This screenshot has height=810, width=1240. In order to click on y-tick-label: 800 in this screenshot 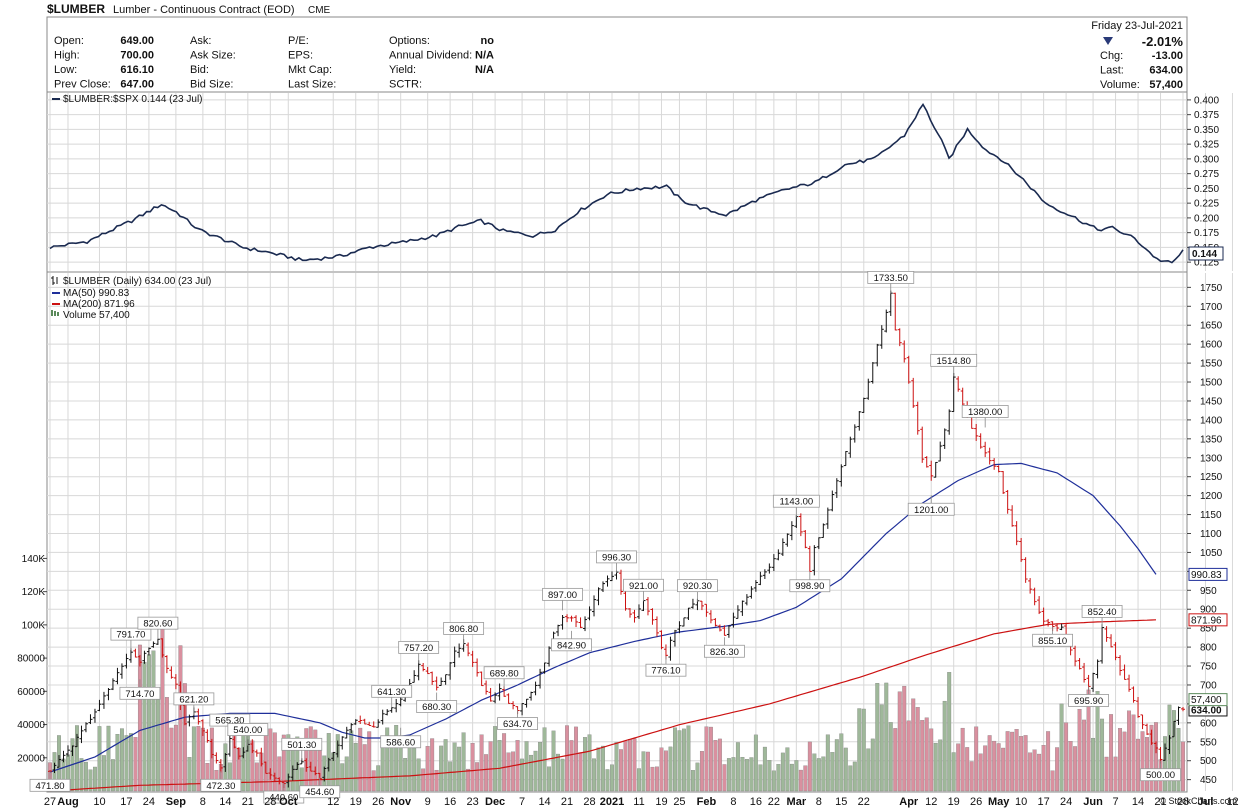, I will do `click(1208, 648)`.